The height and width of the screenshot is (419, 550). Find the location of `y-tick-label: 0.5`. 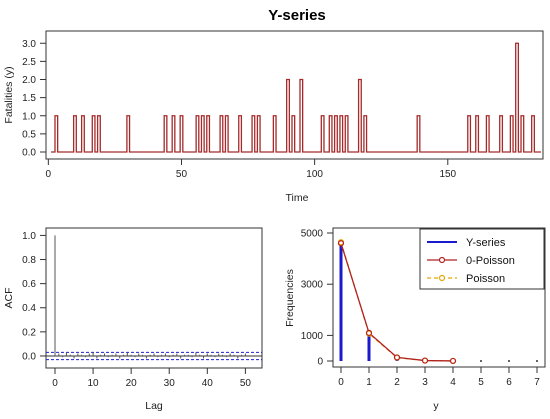

y-tick-label: 0.5 is located at coordinates (29, 134).